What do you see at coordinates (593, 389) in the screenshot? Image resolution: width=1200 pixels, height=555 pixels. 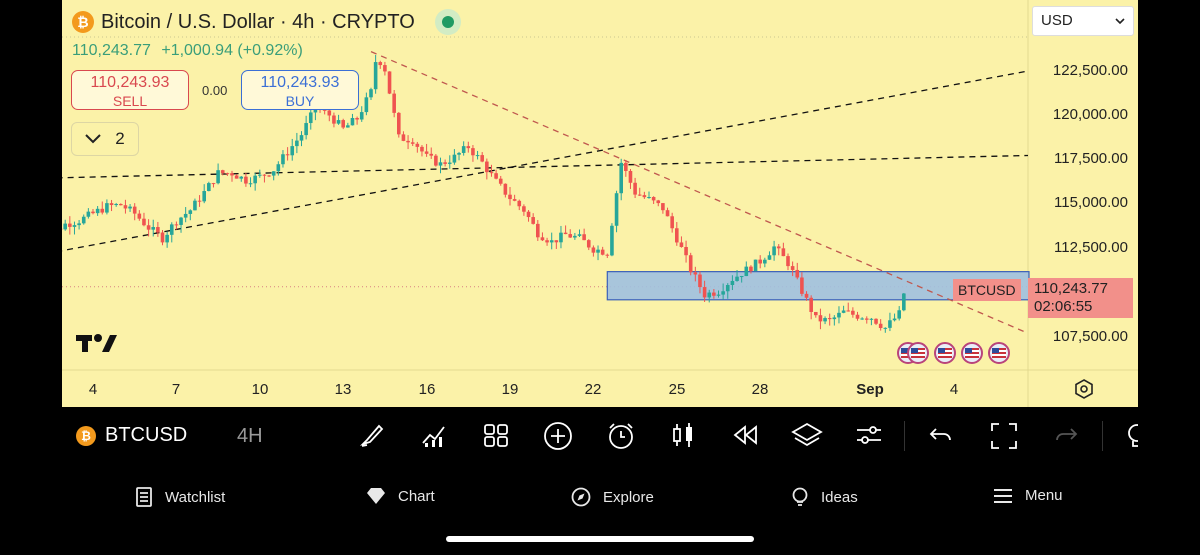 I see `date-axis-label: 22` at bounding box center [593, 389].